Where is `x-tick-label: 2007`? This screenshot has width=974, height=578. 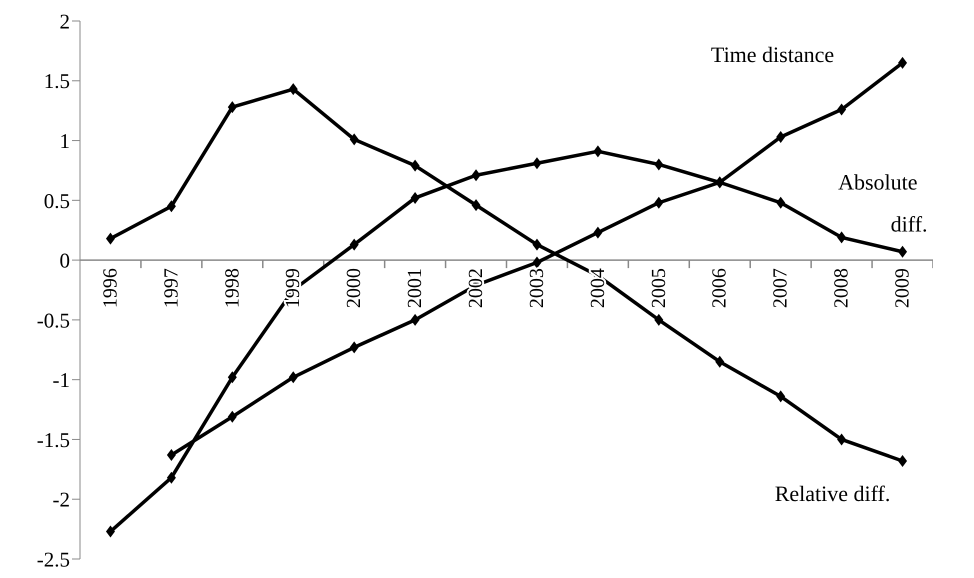 x-tick-label: 2007 is located at coordinates (781, 288).